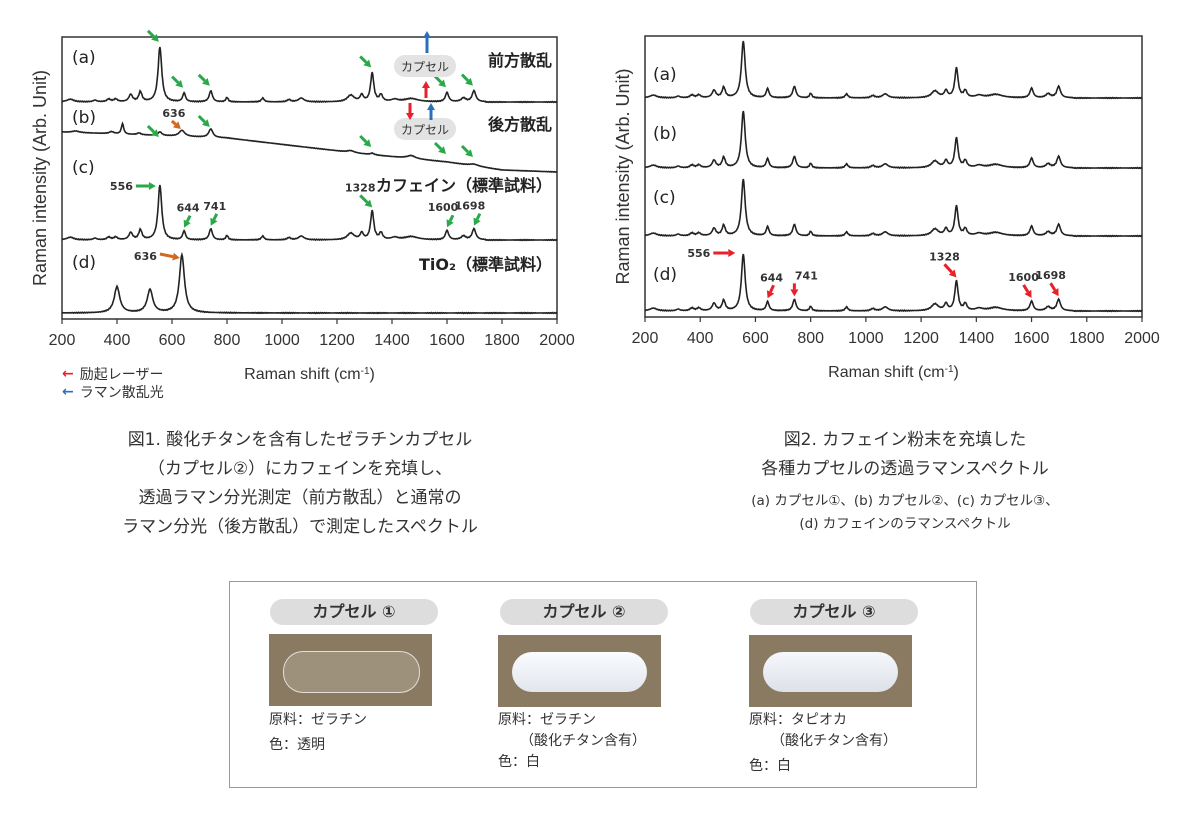 The height and width of the screenshot is (815, 1200). Describe the element at coordinates (755, 338) in the screenshot. I see `x-tick-label: 600` at that location.